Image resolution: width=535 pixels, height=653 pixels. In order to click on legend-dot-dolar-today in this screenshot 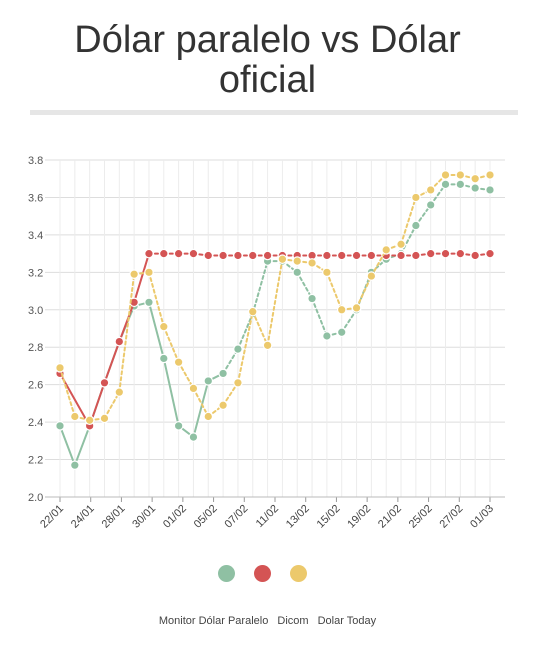, I will do `click(298, 573)`.